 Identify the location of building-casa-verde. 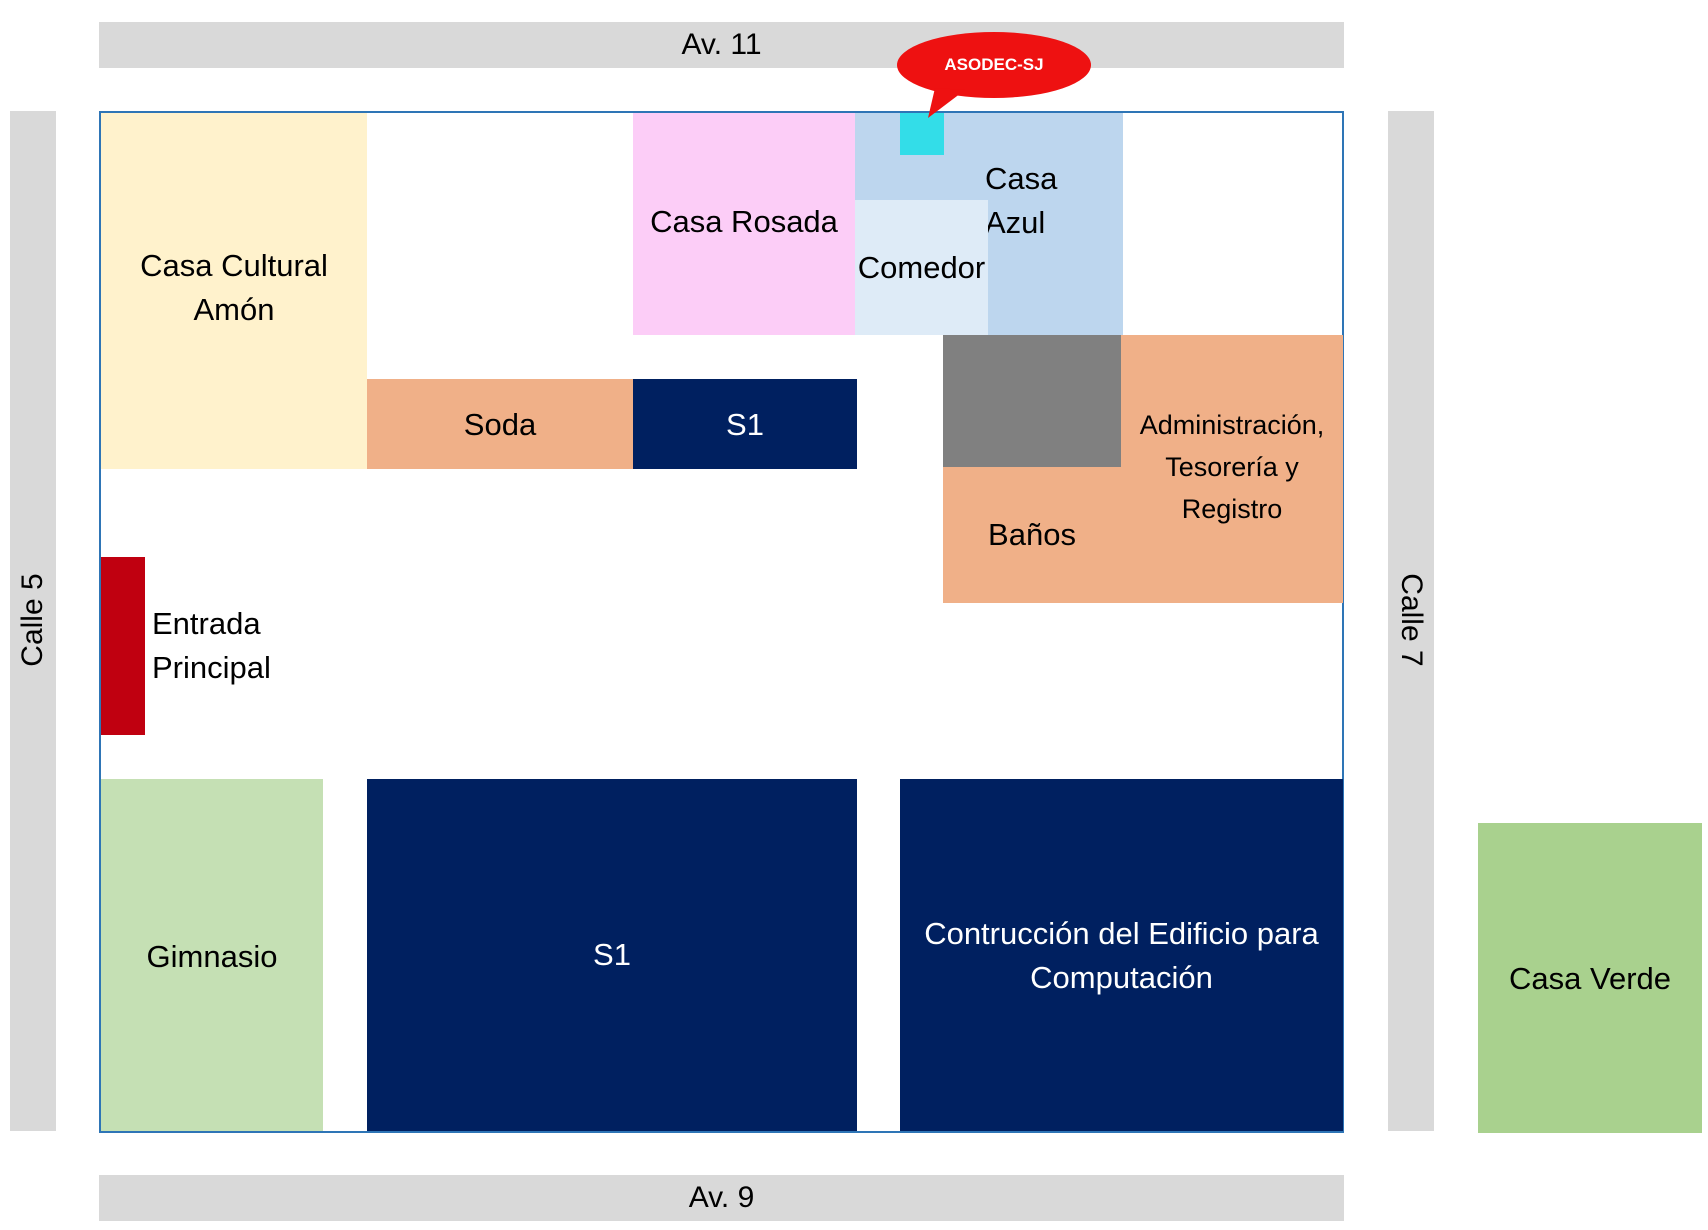
(1590, 978).